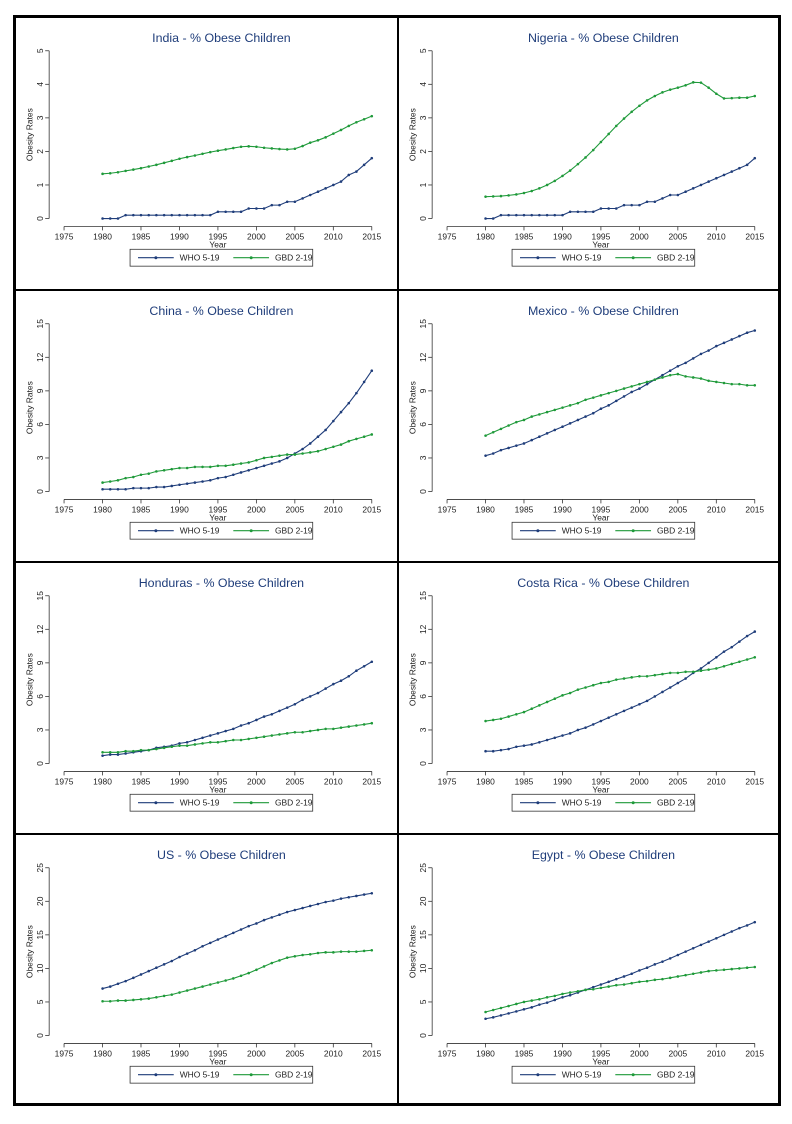  What do you see at coordinates (371, 509) in the screenshot?
I see `x-tick-label: 2015` at bounding box center [371, 509].